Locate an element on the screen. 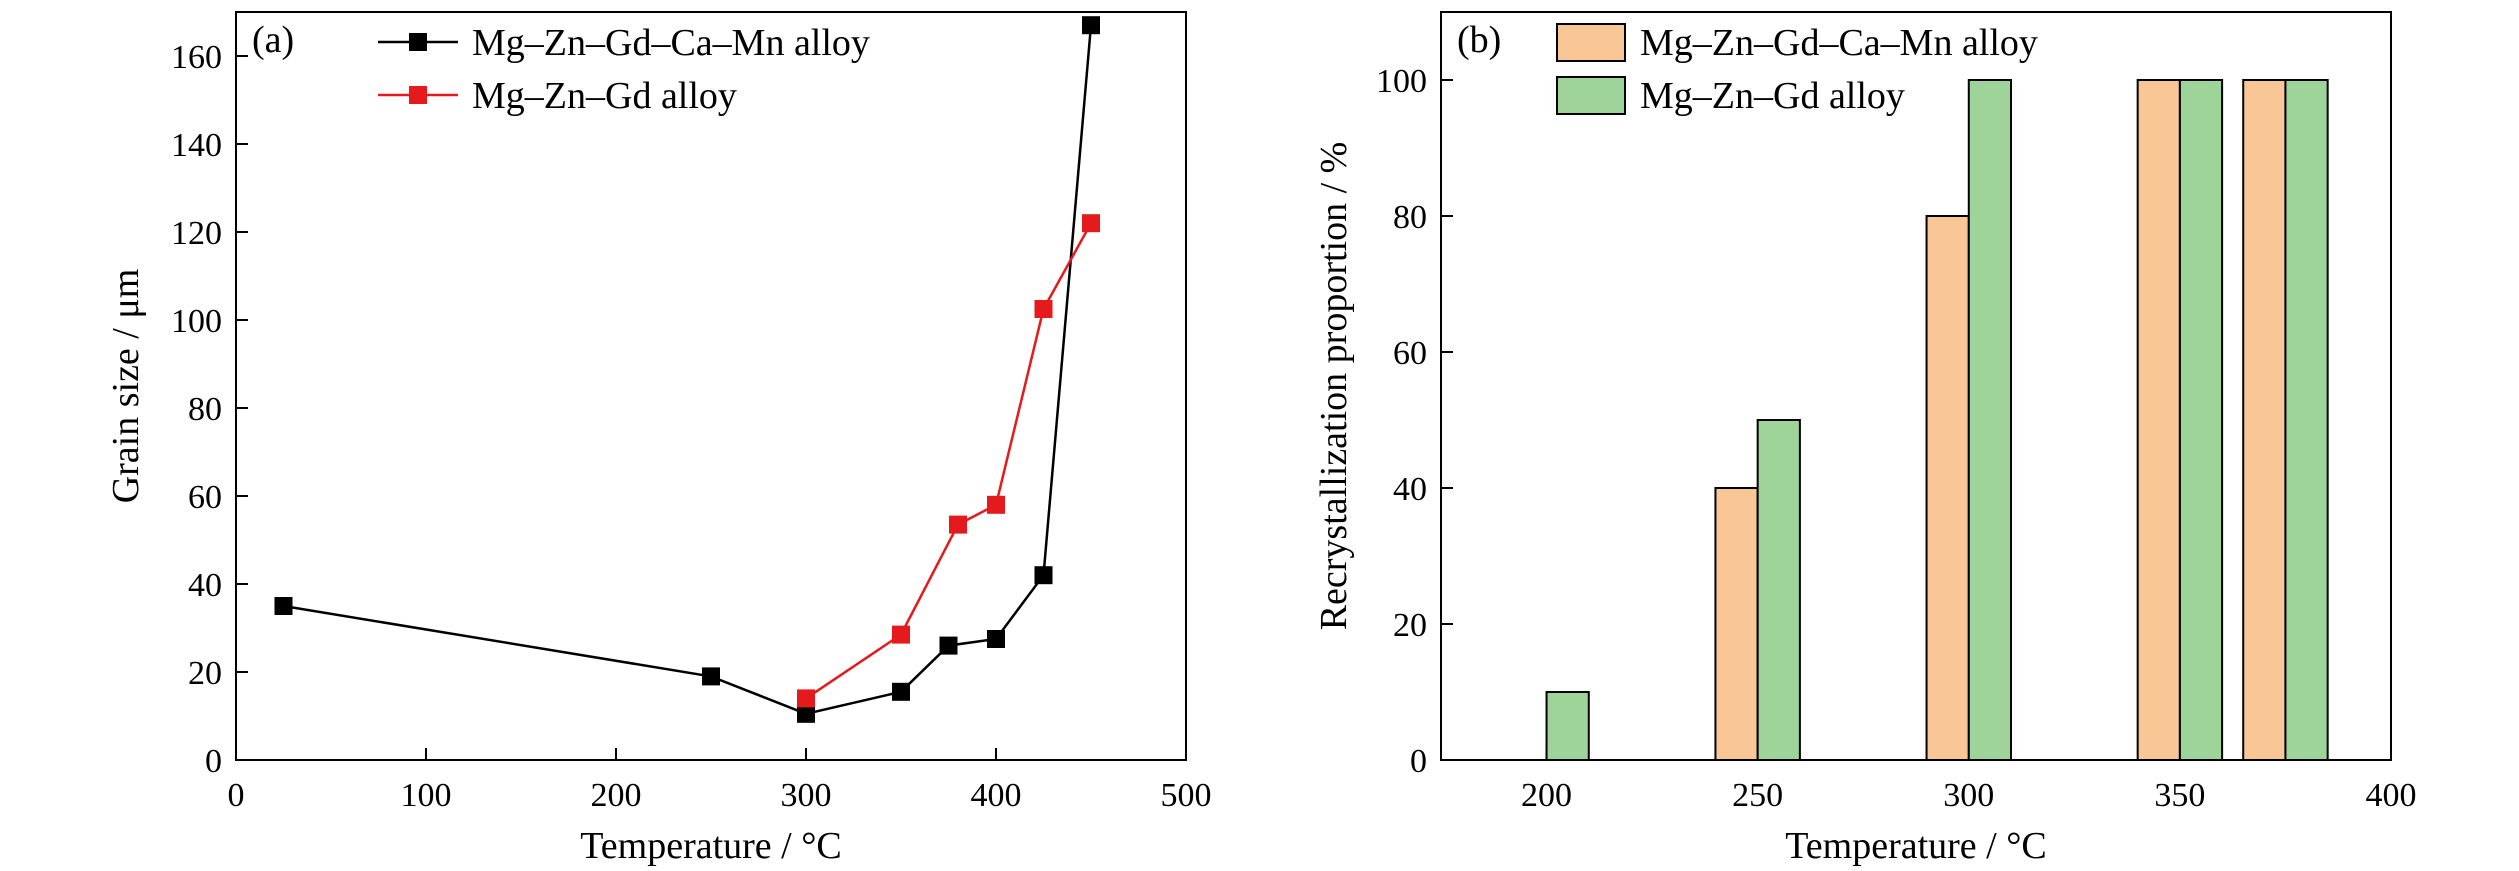 The image size is (2519, 871). y-axis-title: Grain size / μm is located at coordinates (126, 386).